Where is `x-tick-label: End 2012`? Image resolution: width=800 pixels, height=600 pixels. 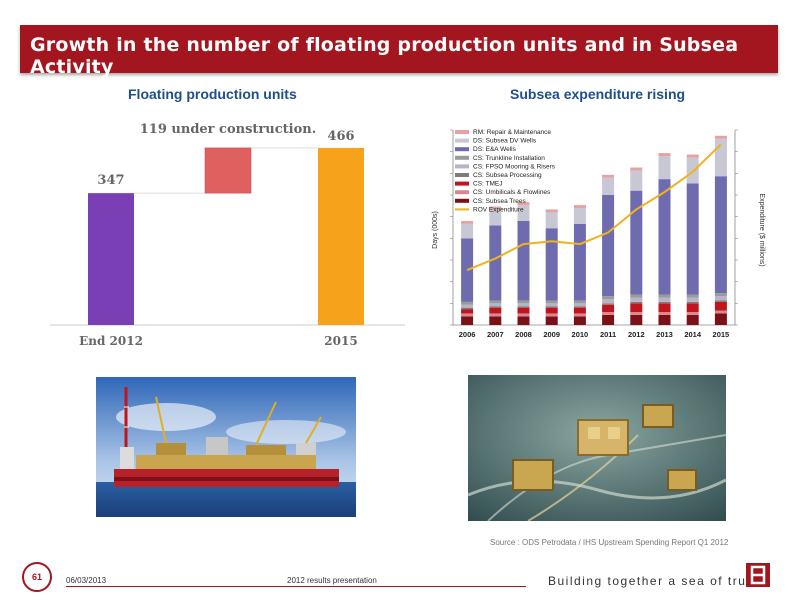
x-tick-label: End 2012 is located at coordinates (111, 341).